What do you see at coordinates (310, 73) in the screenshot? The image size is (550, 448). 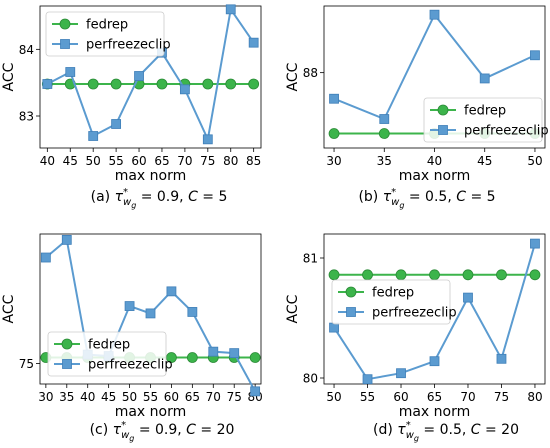 I see `y-tick-label: 88` at bounding box center [310, 73].